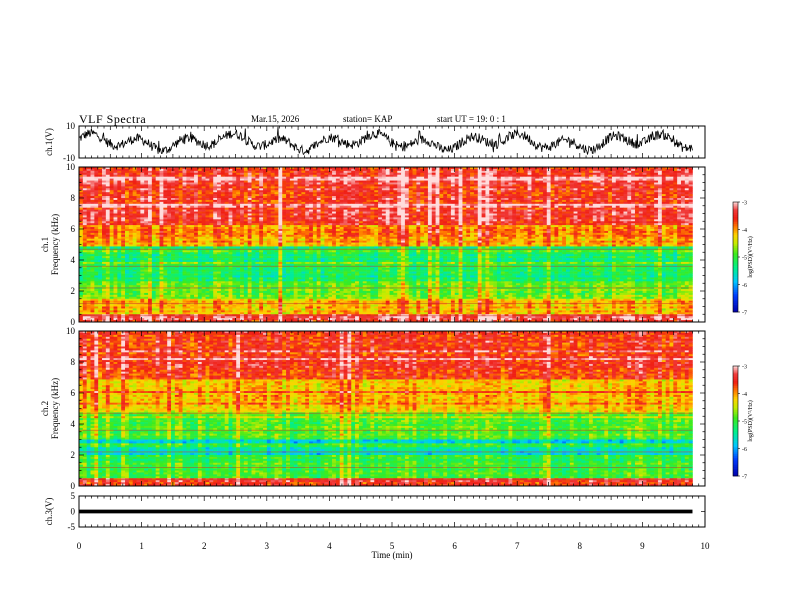 Image resolution: width=792 pixels, height=612 pixels. Describe the element at coordinates (385, 512) in the screenshot. I see `ch3-signal-band` at that location.